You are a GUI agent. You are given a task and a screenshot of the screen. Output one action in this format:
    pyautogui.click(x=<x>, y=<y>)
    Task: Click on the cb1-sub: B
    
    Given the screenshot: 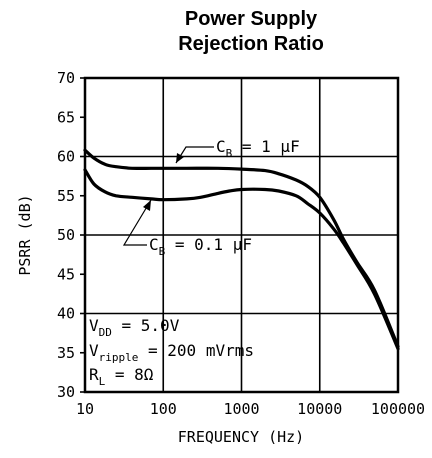 What is the action you would take?
    pyautogui.click(x=229, y=153)
    